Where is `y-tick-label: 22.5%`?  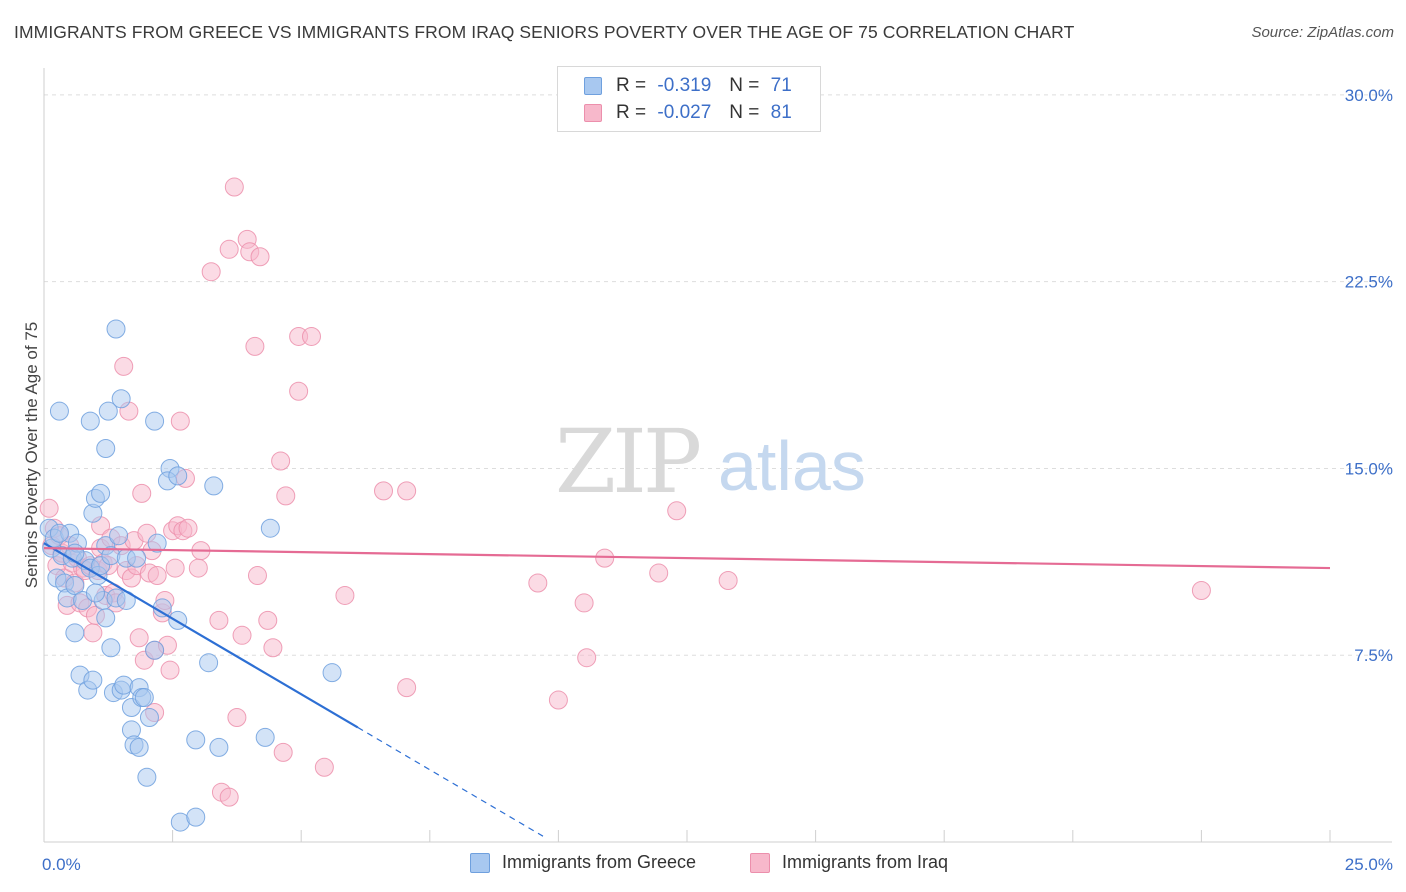
y-tick-label: 22.5% is located at coordinates (1369, 282).